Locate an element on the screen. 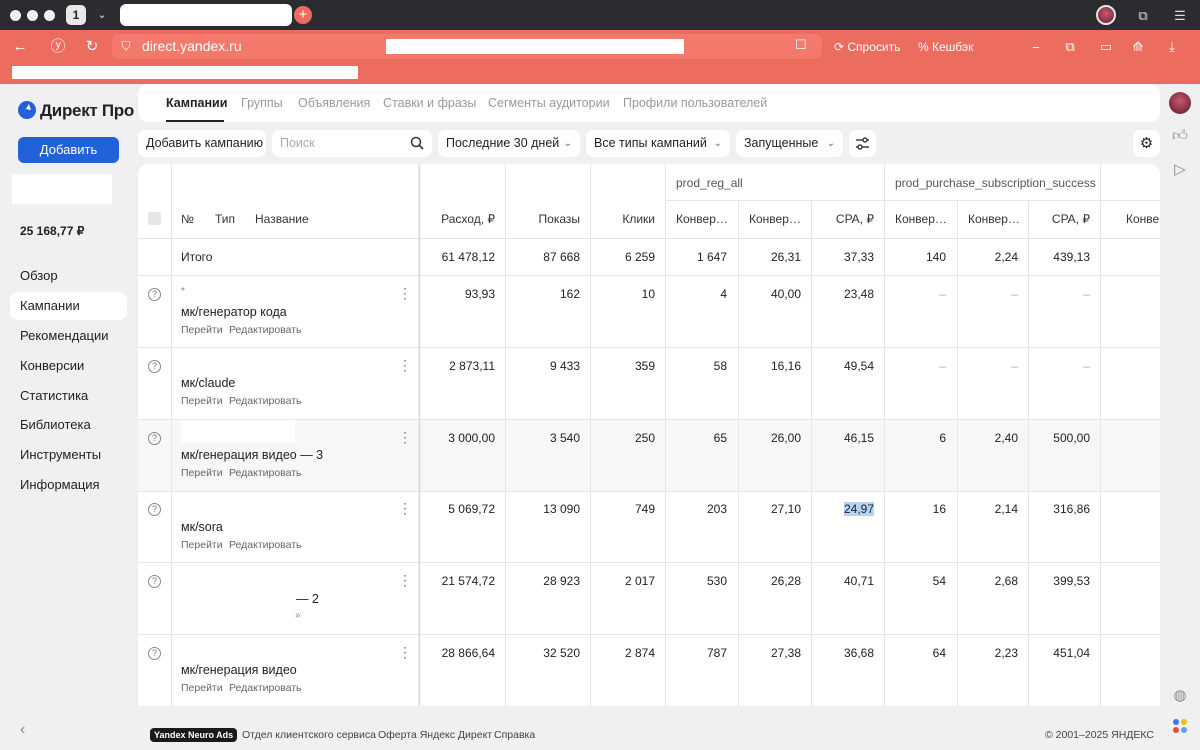 This screenshot has height=750, width=1200. reload-icon: ↻ is located at coordinates (92, 46).